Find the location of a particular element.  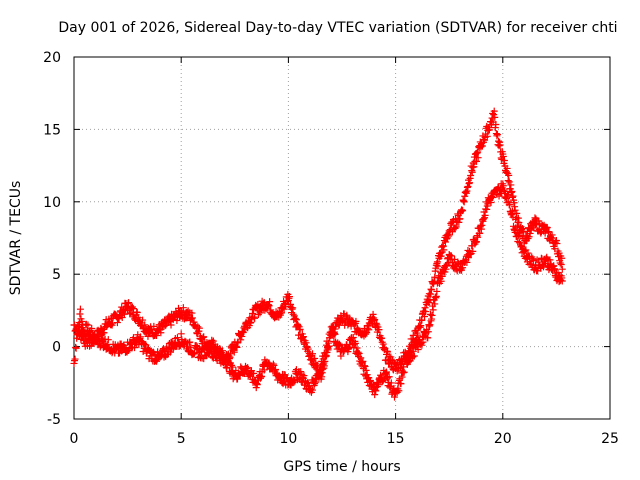

x-tick-label: 20 is located at coordinates (503, 439).